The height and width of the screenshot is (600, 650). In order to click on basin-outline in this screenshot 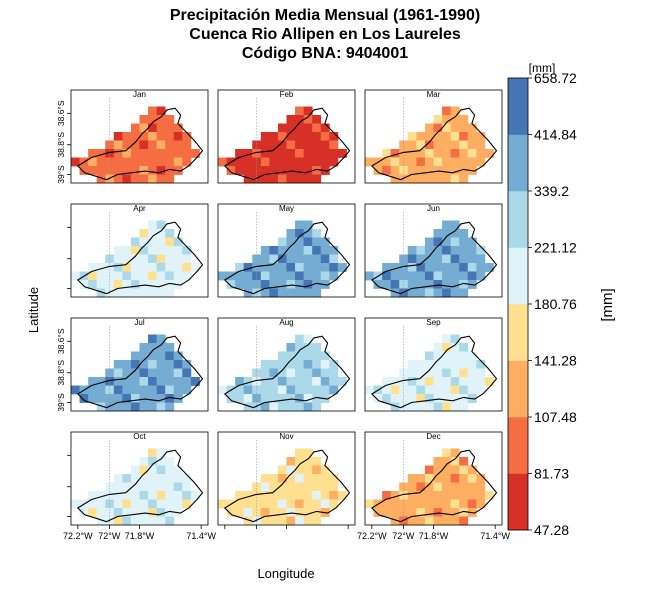, I will do `click(140, 144)`.